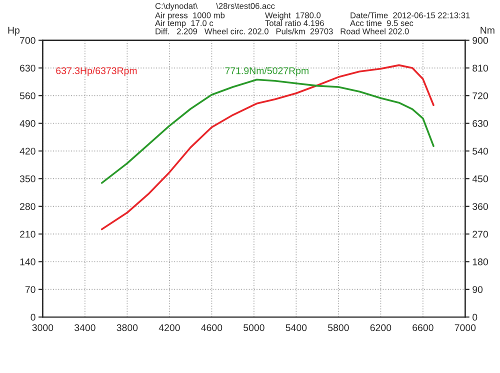 The image size is (500, 373). I want to click on x-tick-label: 5800, so click(338, 328).